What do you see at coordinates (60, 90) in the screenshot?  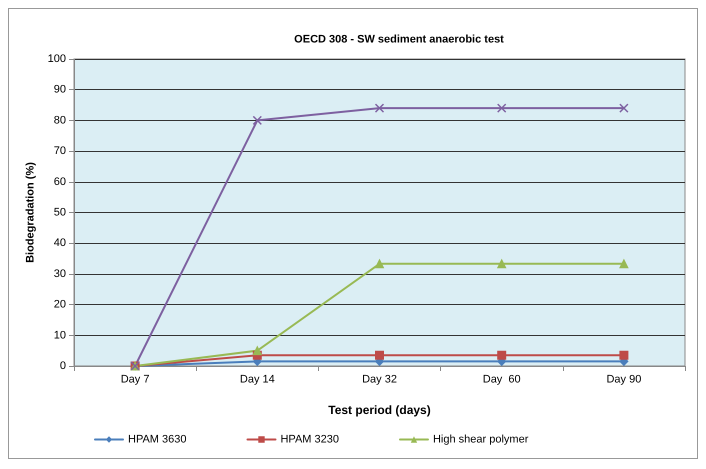 I see `y-tick-label: 90` at bounding box center [60, 90].